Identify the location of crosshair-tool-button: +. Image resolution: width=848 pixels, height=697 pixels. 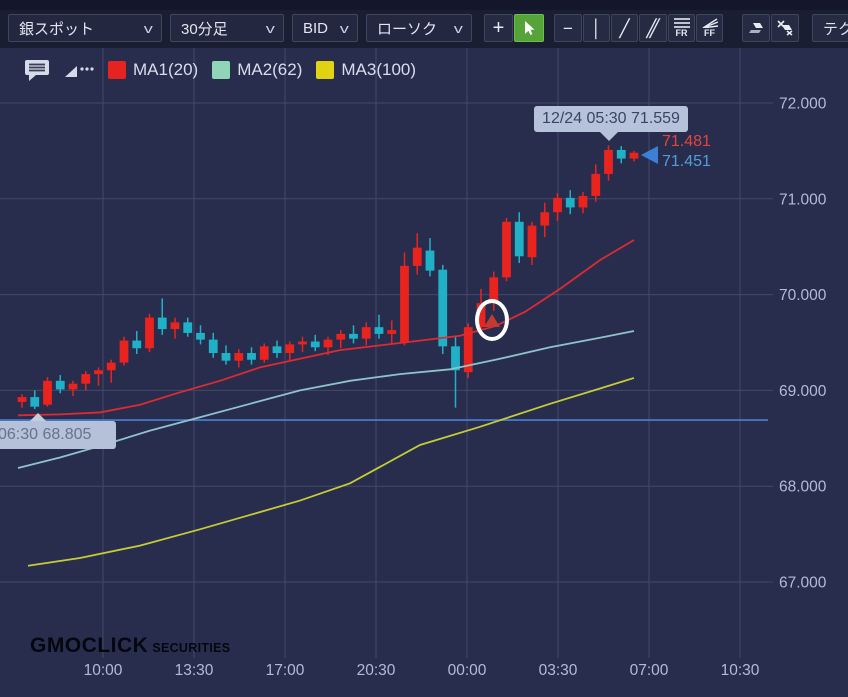
(498, 28).